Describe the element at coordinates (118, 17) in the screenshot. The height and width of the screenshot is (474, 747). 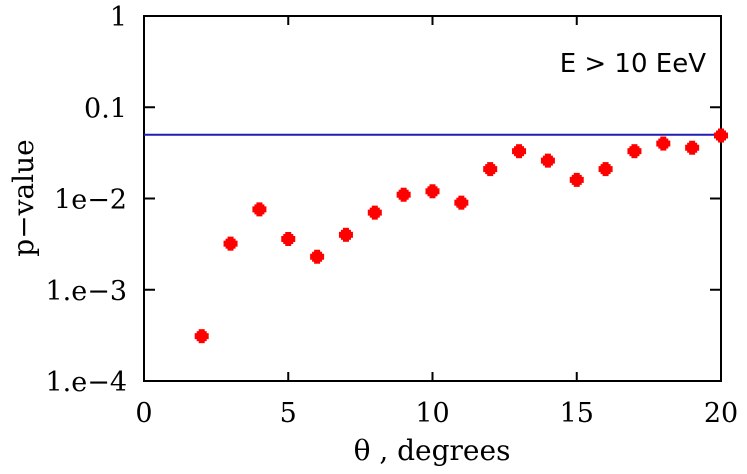
I see `y-tick-label: 1` at that location.